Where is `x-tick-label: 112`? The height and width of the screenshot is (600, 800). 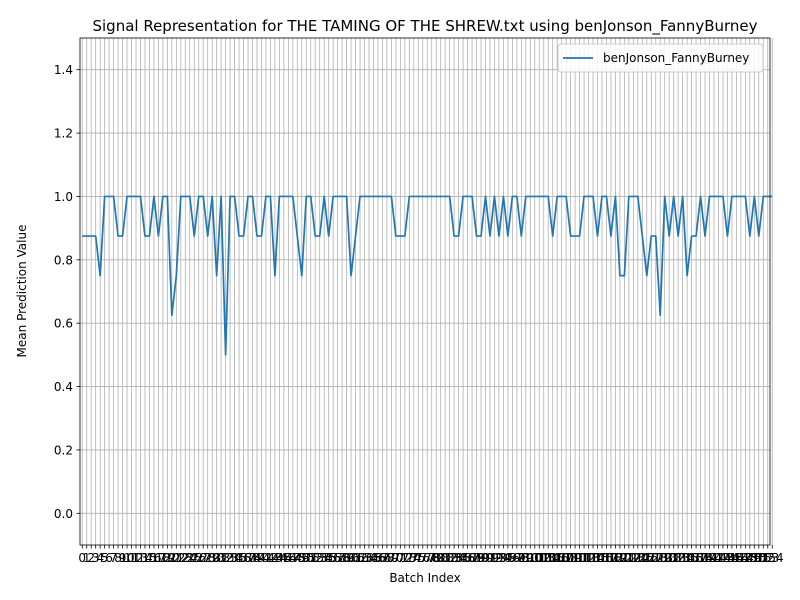 x-tick-label: 112 is located at coordinates (584, 558).